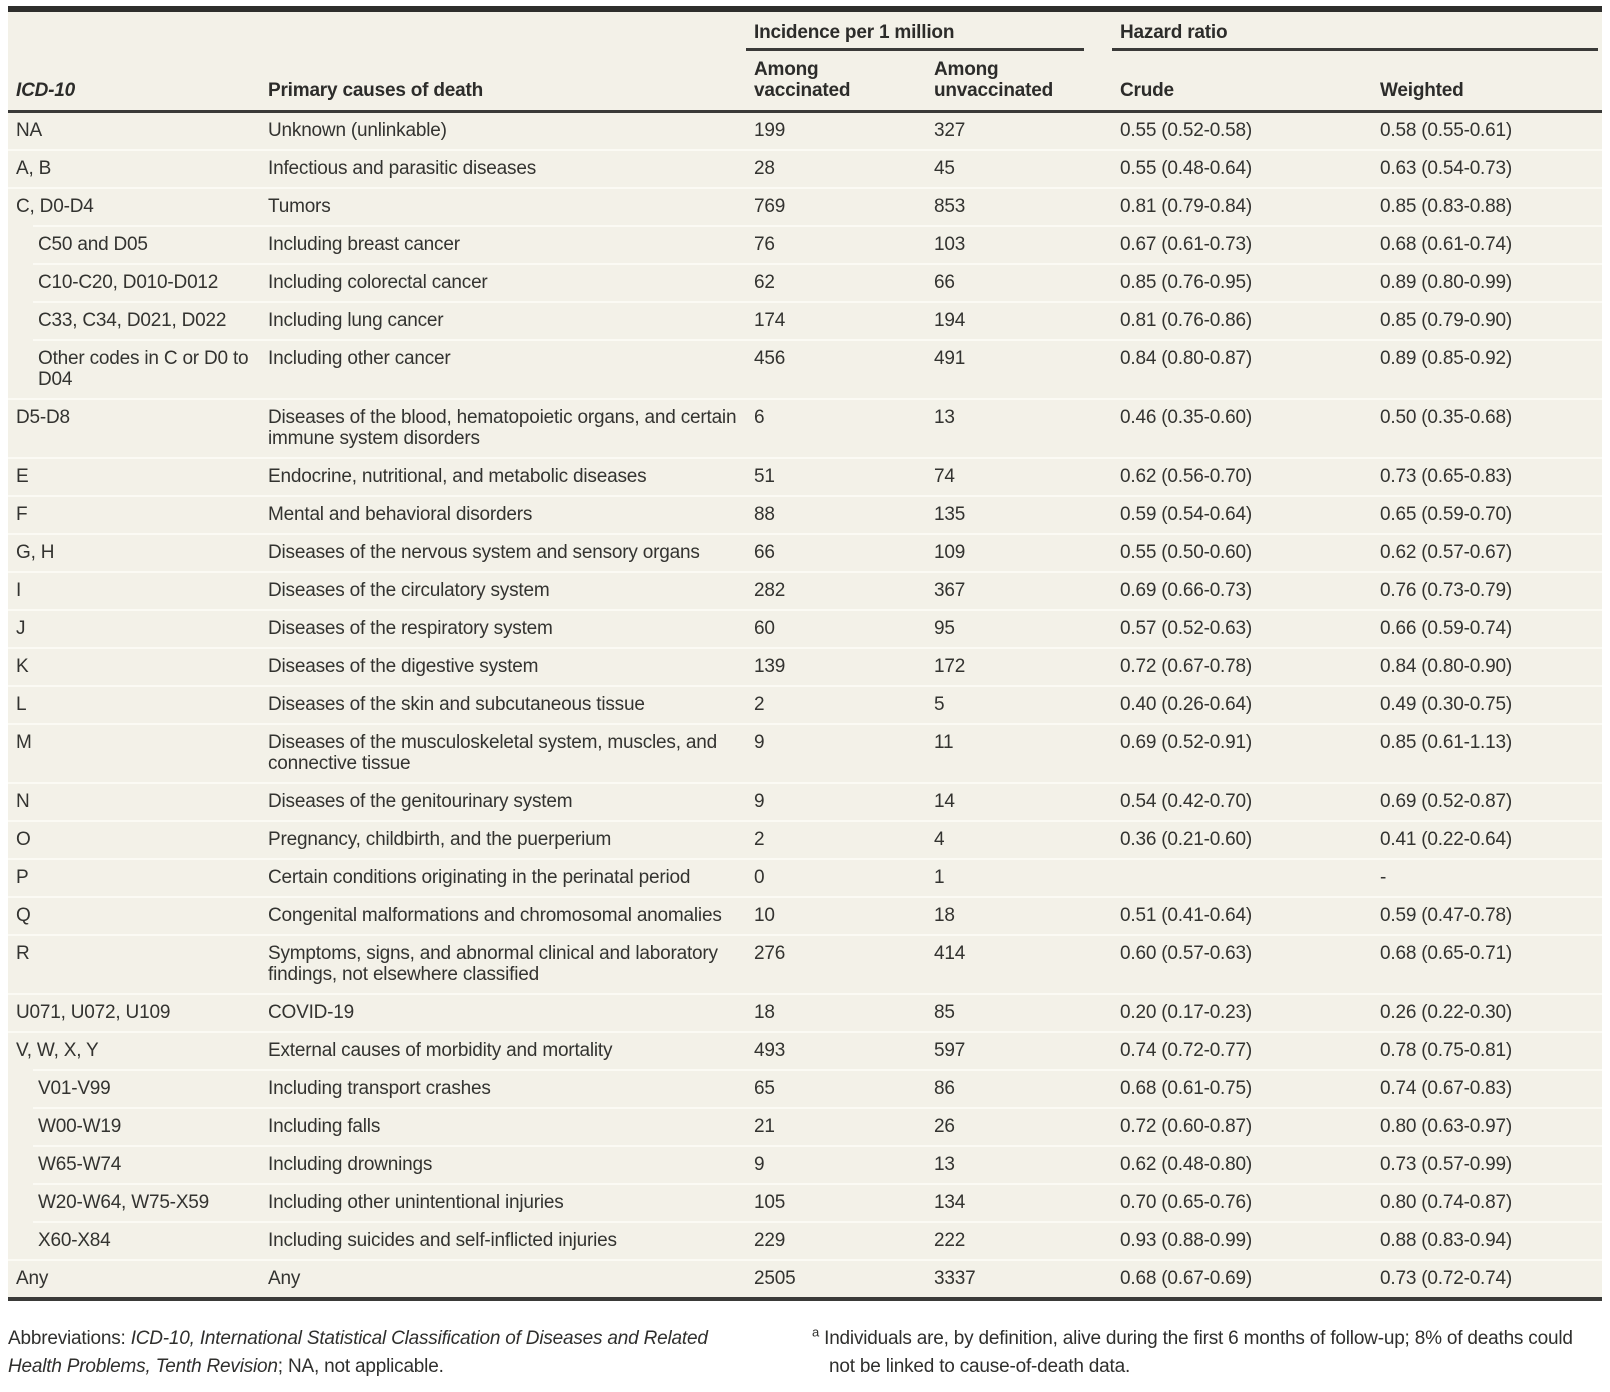 This screenshot has height=1392, width=1610. What do you see at coordinates (1242, 628) in the screenshot?
I see `cell-crude-hazard-ratio: 0.57 (0.52-0.63)` at bounding box center [1242, 628].